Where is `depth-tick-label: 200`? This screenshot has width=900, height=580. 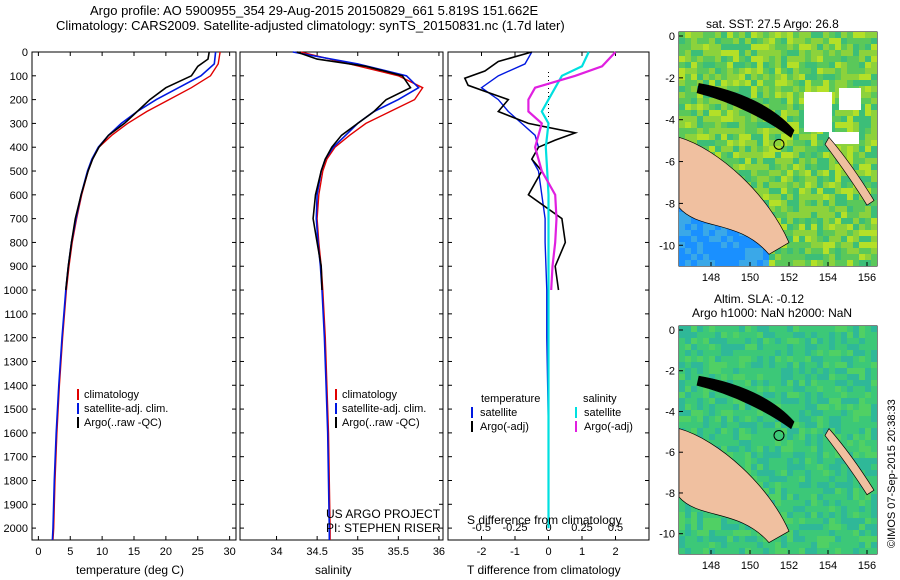
depth-tick-label: 200 is located at coordinates (19, 101).